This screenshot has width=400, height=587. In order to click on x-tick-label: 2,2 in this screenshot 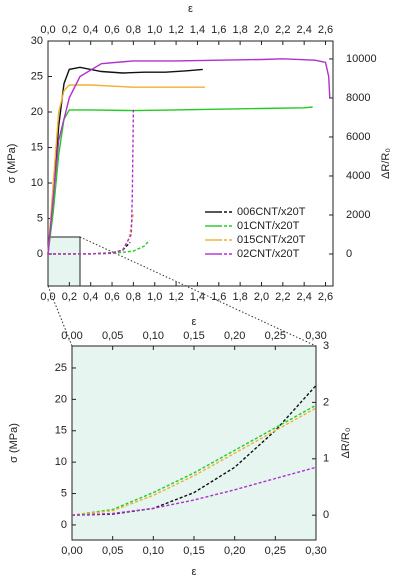, I will do `click(282, 297)`.